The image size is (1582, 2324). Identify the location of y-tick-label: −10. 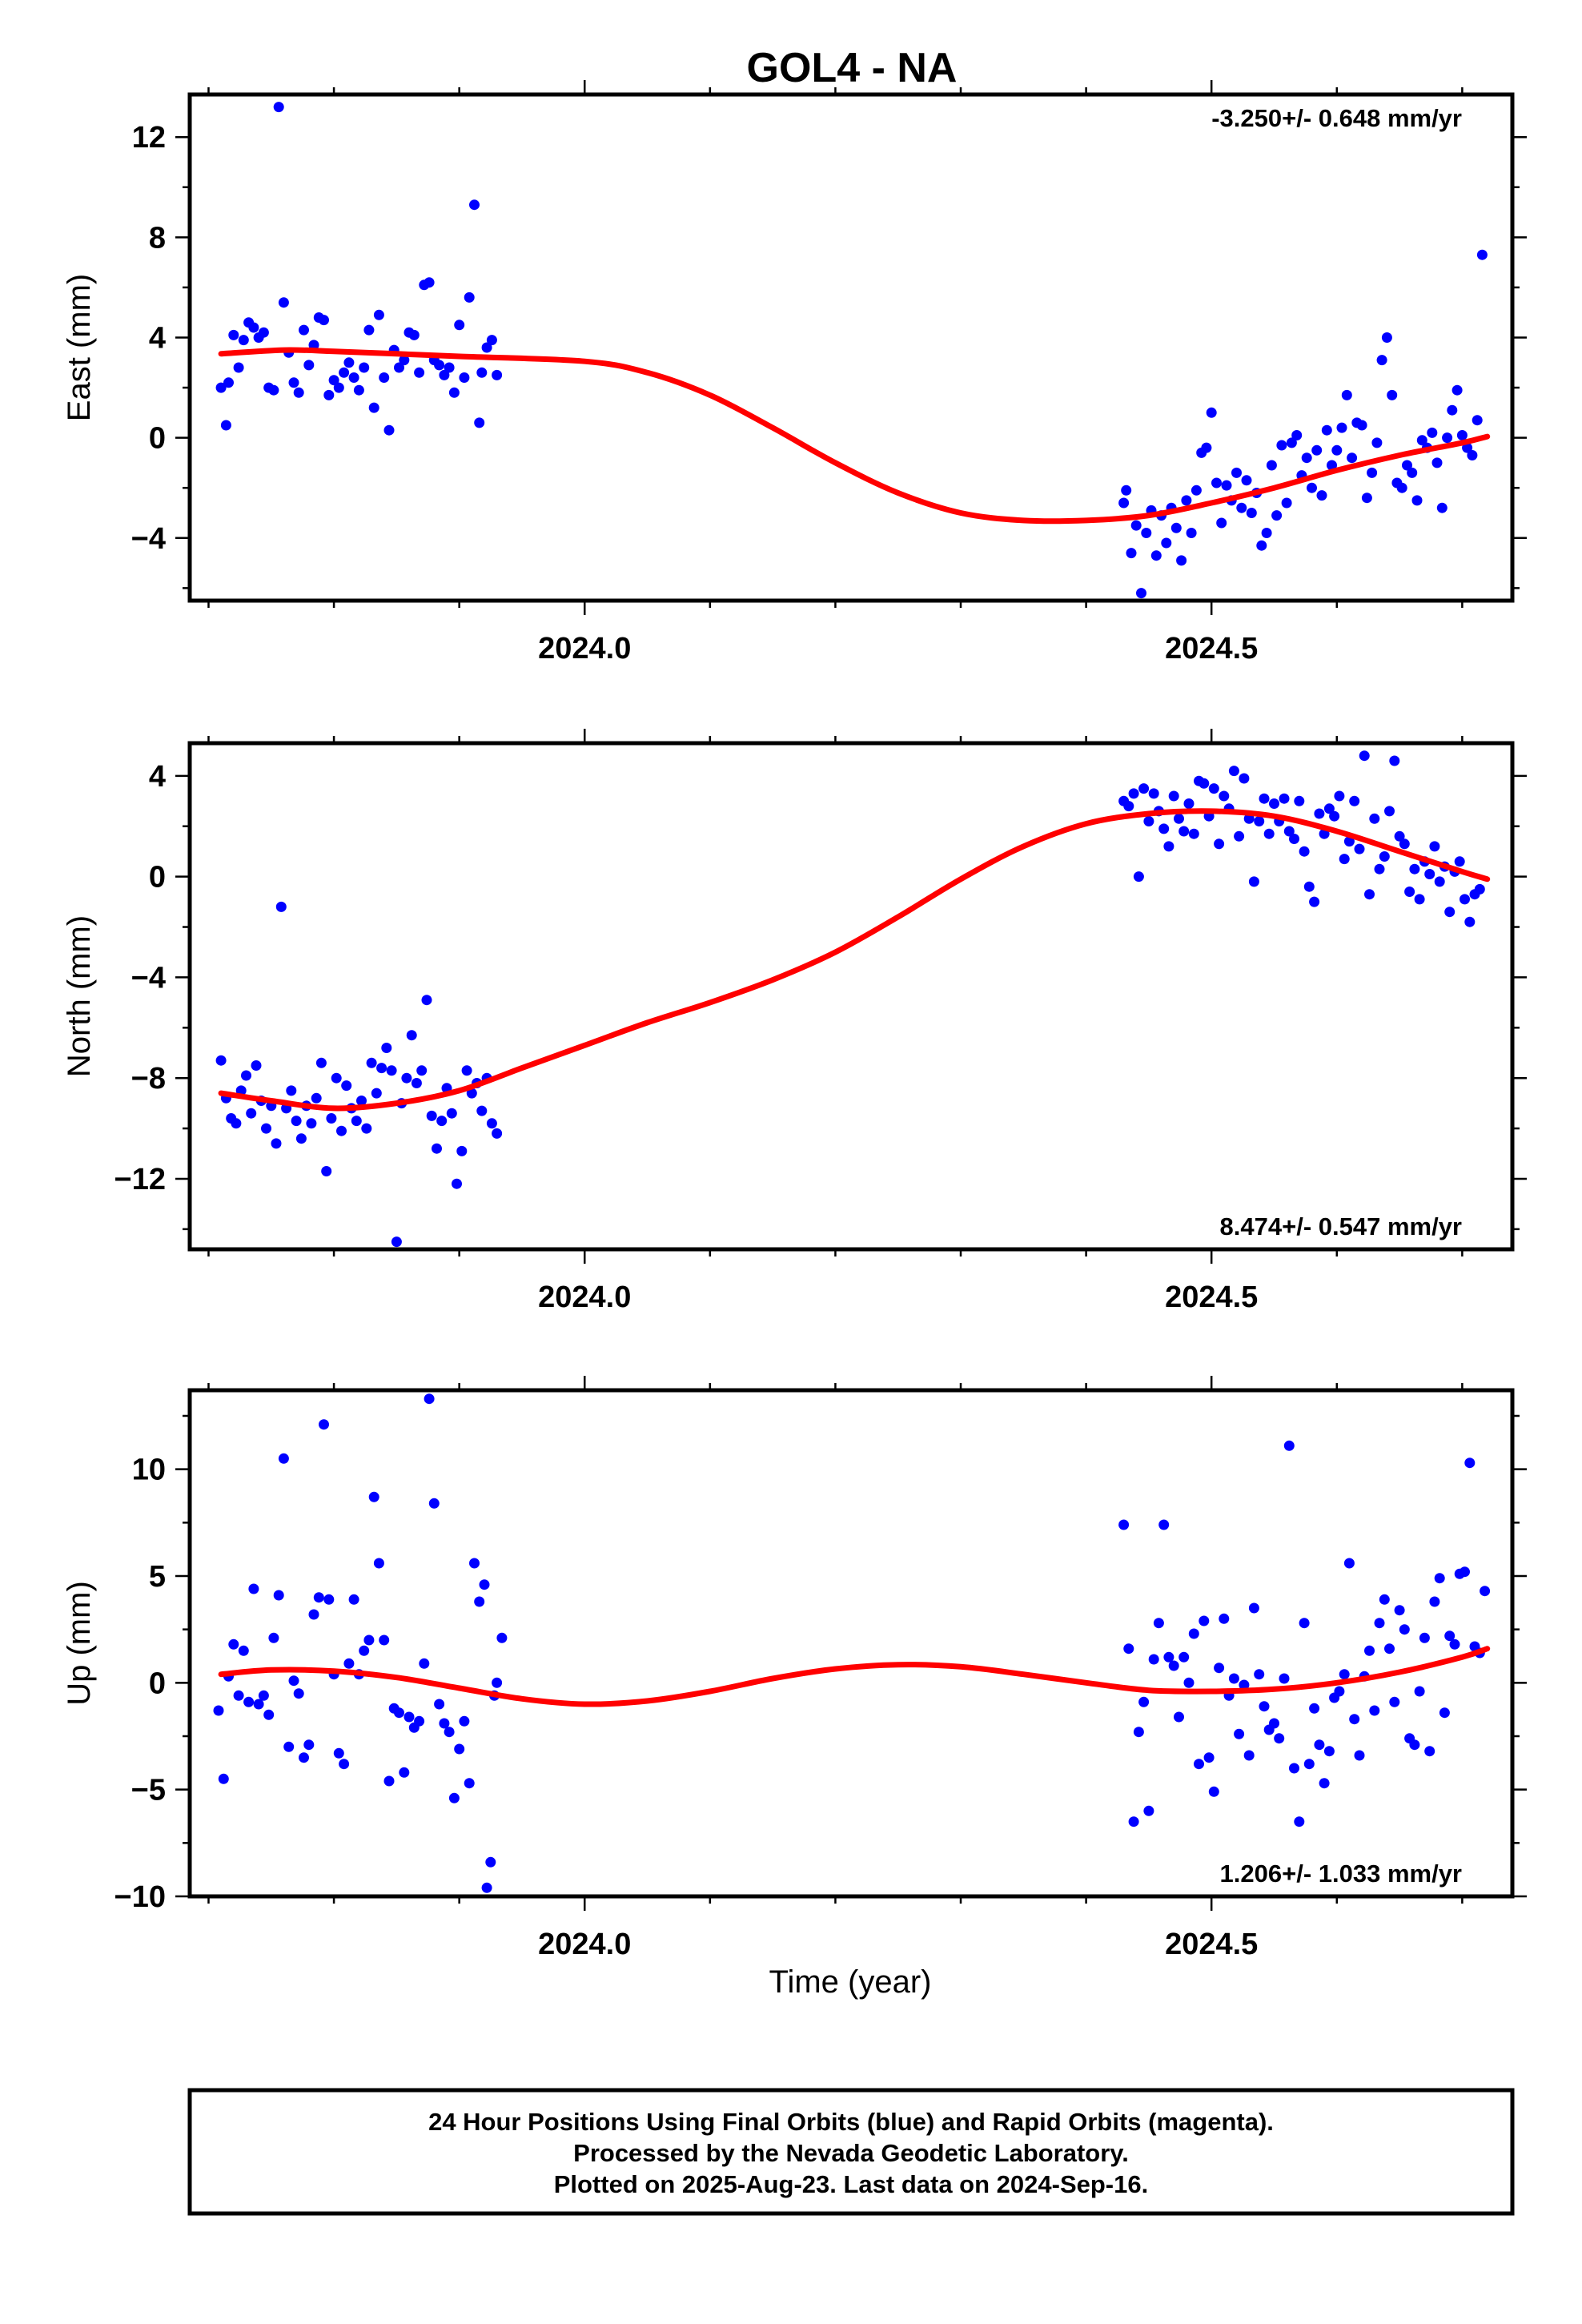
(140, 1897).